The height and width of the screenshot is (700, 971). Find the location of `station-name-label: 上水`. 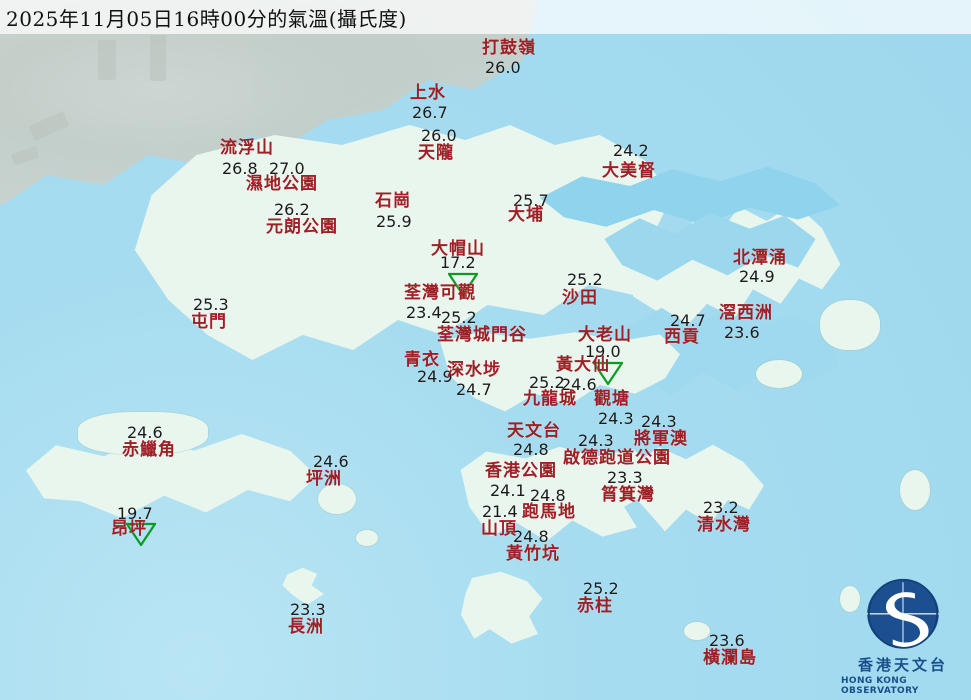

station-name-label: 上水 is located at coordinates (428, 93).